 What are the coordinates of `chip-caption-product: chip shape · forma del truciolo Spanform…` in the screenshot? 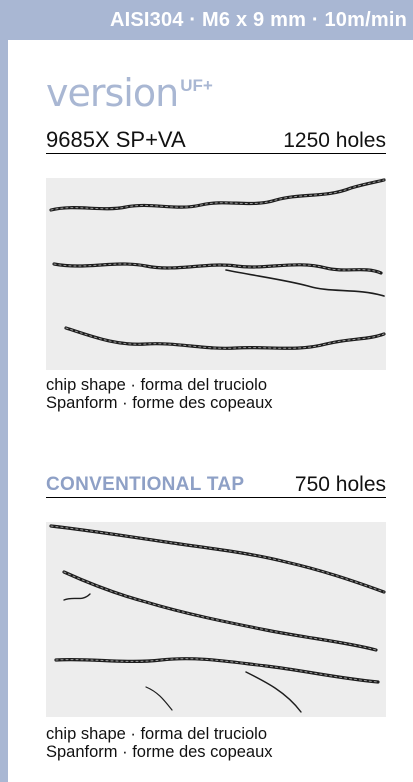 It's located at (216, 394).